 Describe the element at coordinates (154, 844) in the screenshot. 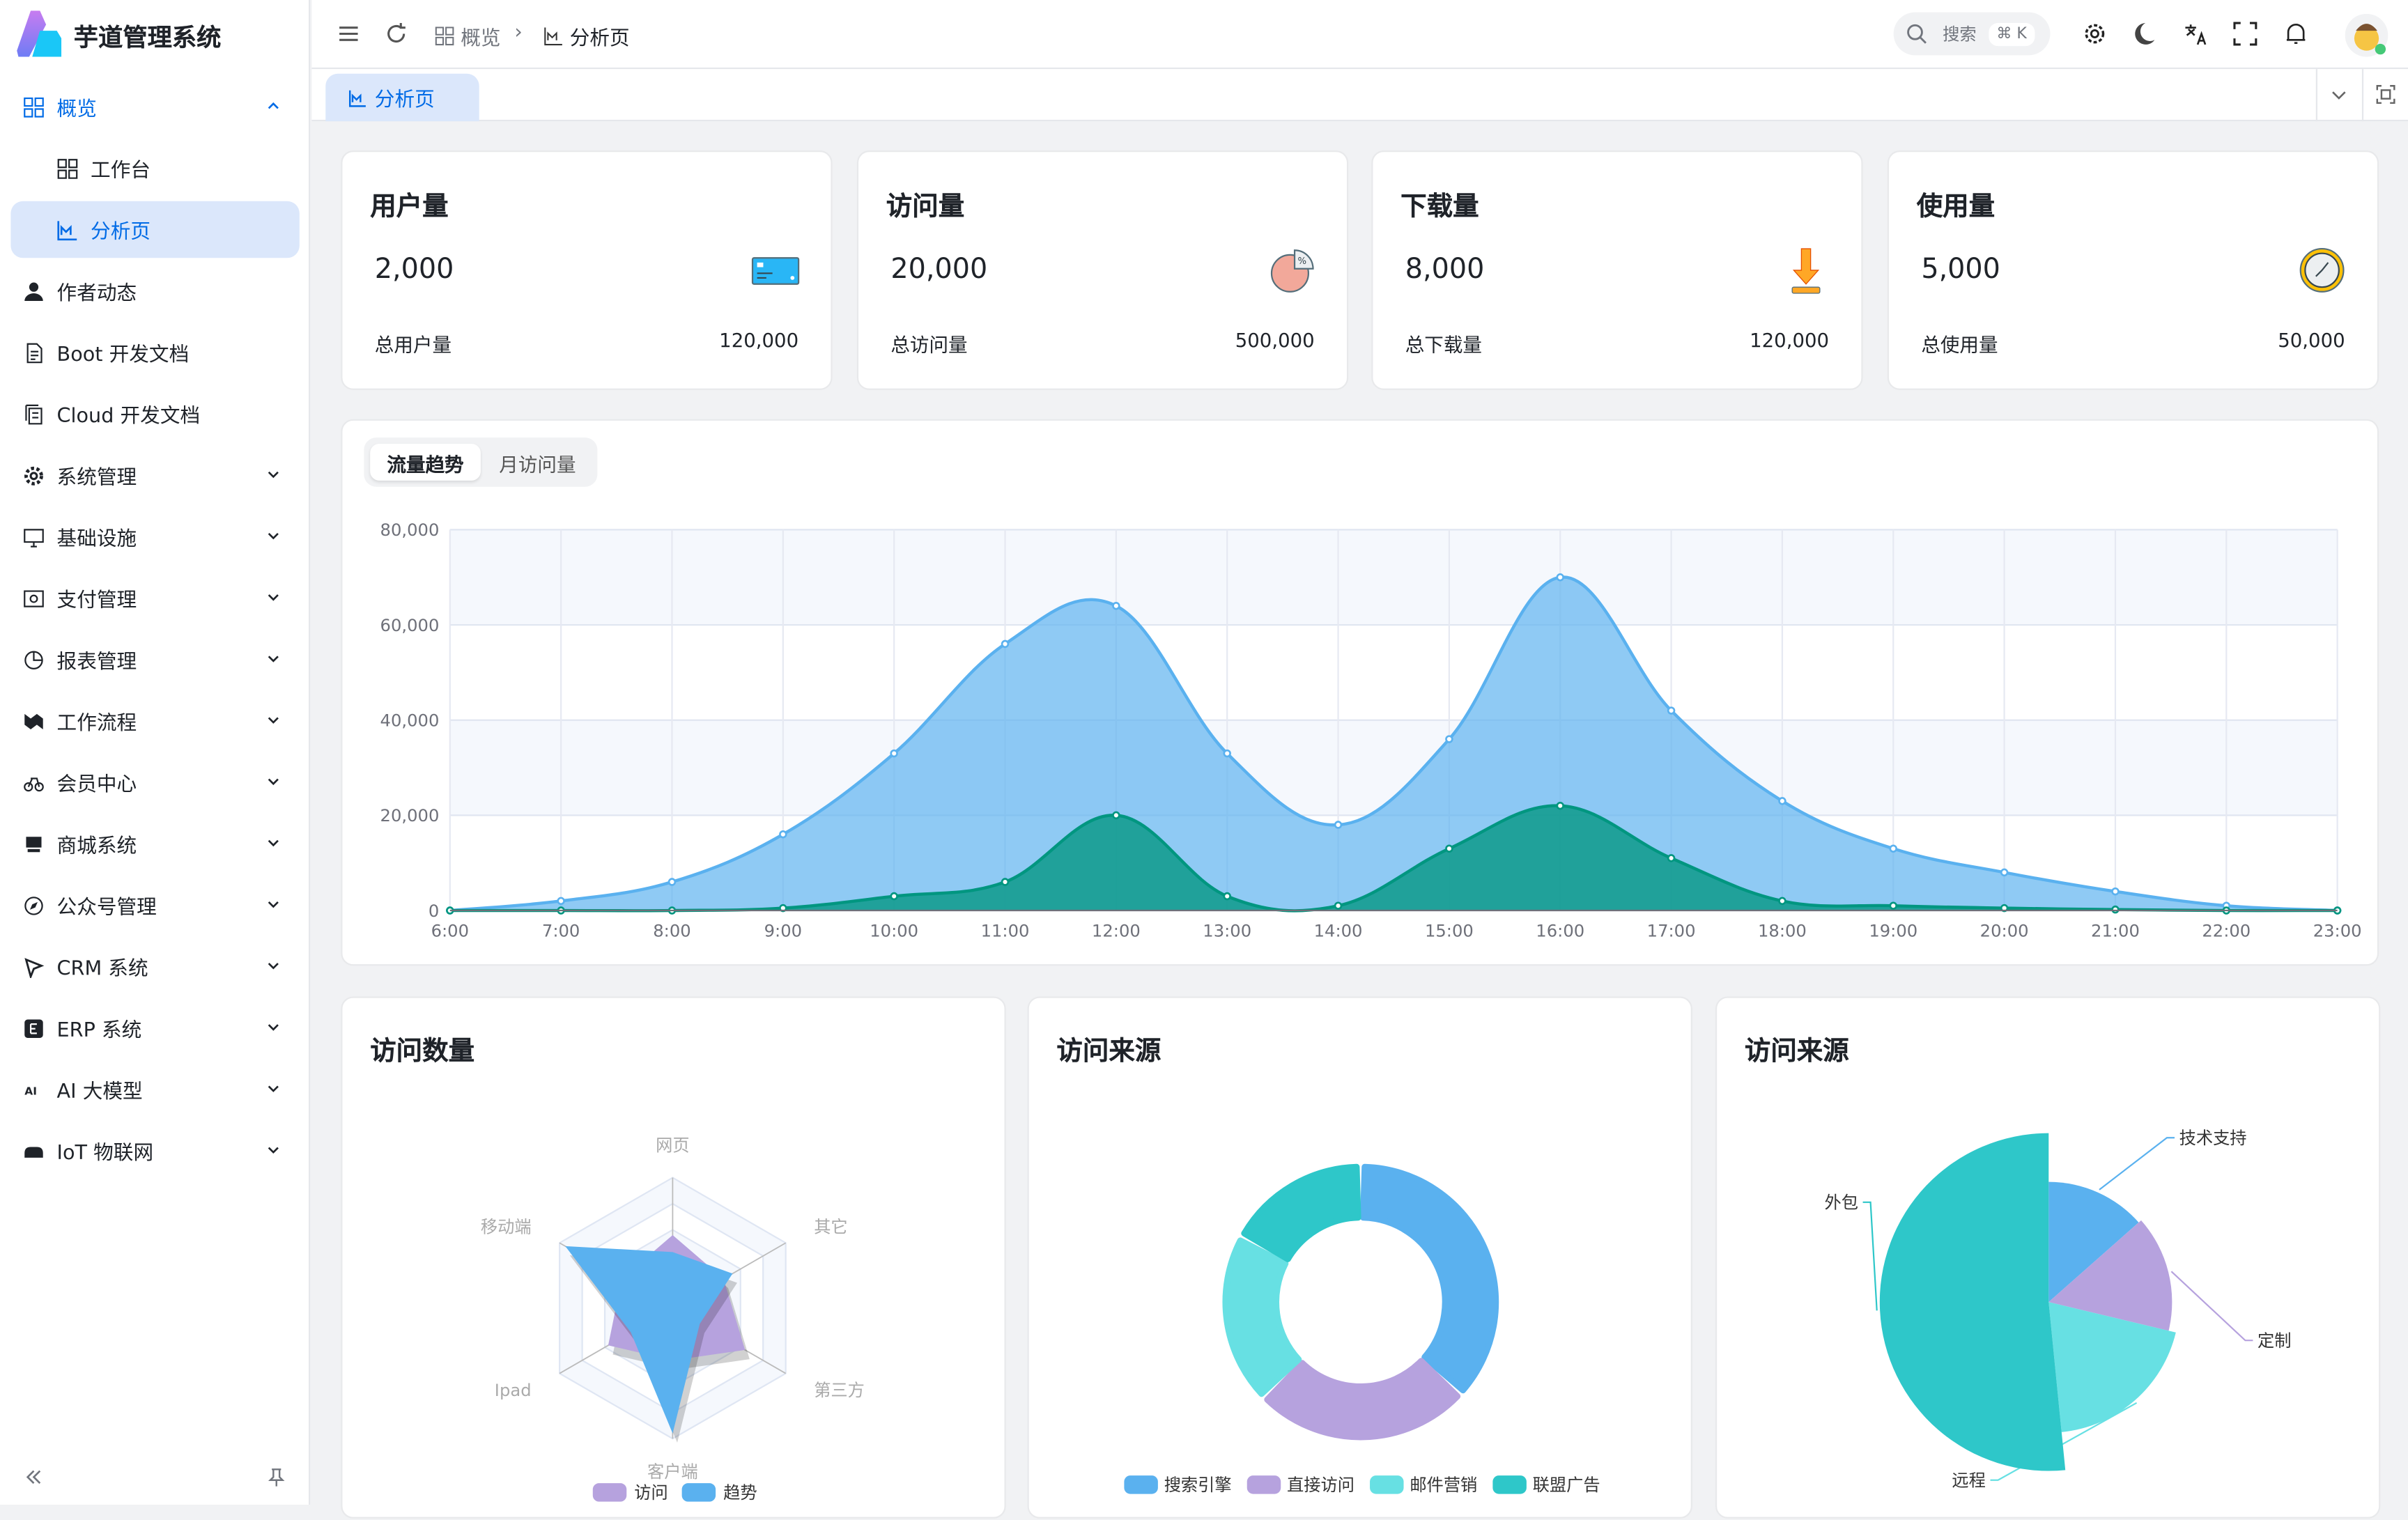

I see `sidebar-item: 商城系统` at that location.